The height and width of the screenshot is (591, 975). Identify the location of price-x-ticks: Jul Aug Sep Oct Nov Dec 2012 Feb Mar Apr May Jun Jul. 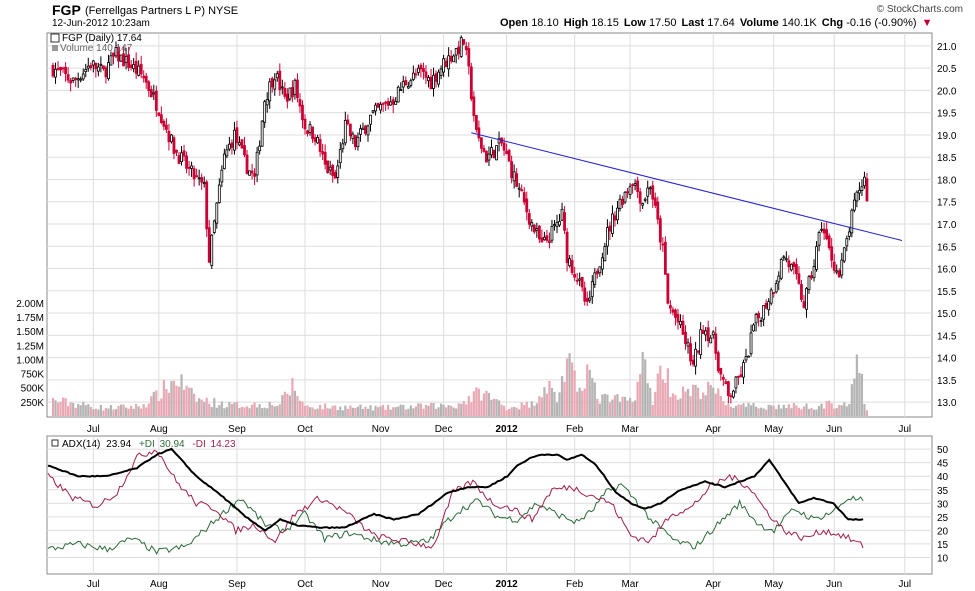
(499, 429).